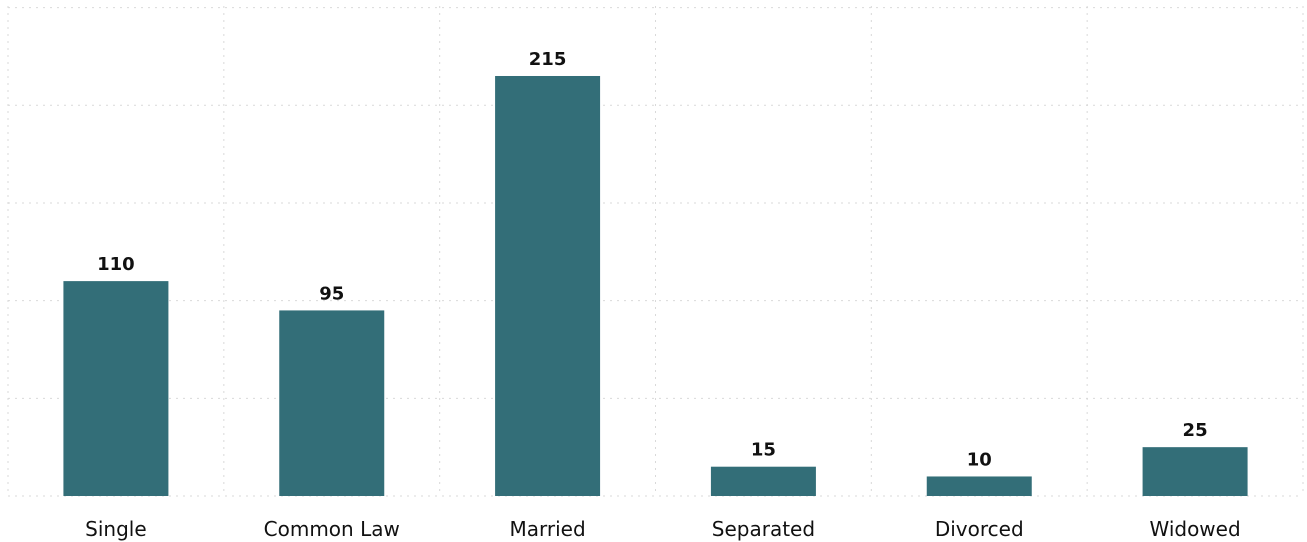 This screenshot has height=542, width=1307. I want to click on category-tick-label: Separated, so click(763, 529).